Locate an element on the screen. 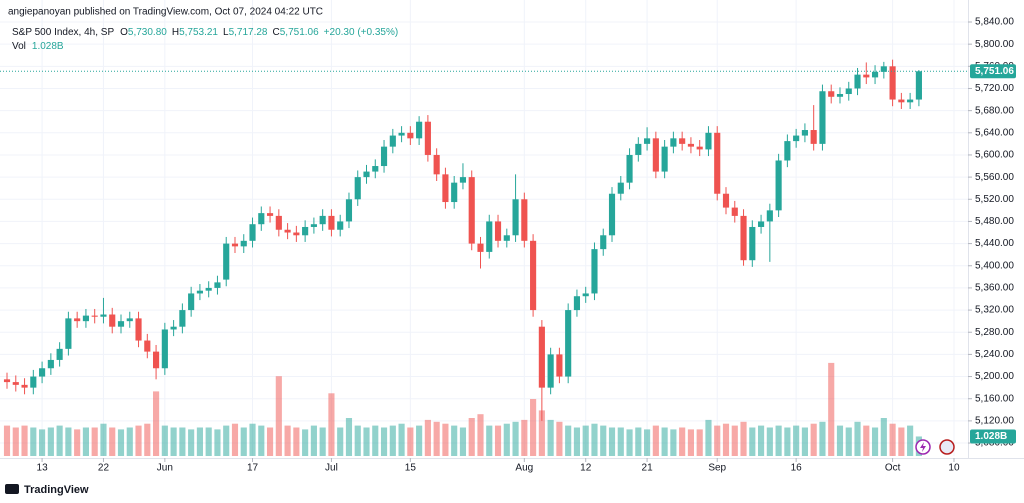 This screenshot has height=503, width=1024. logo-mark is located at coordinates (12, 489).